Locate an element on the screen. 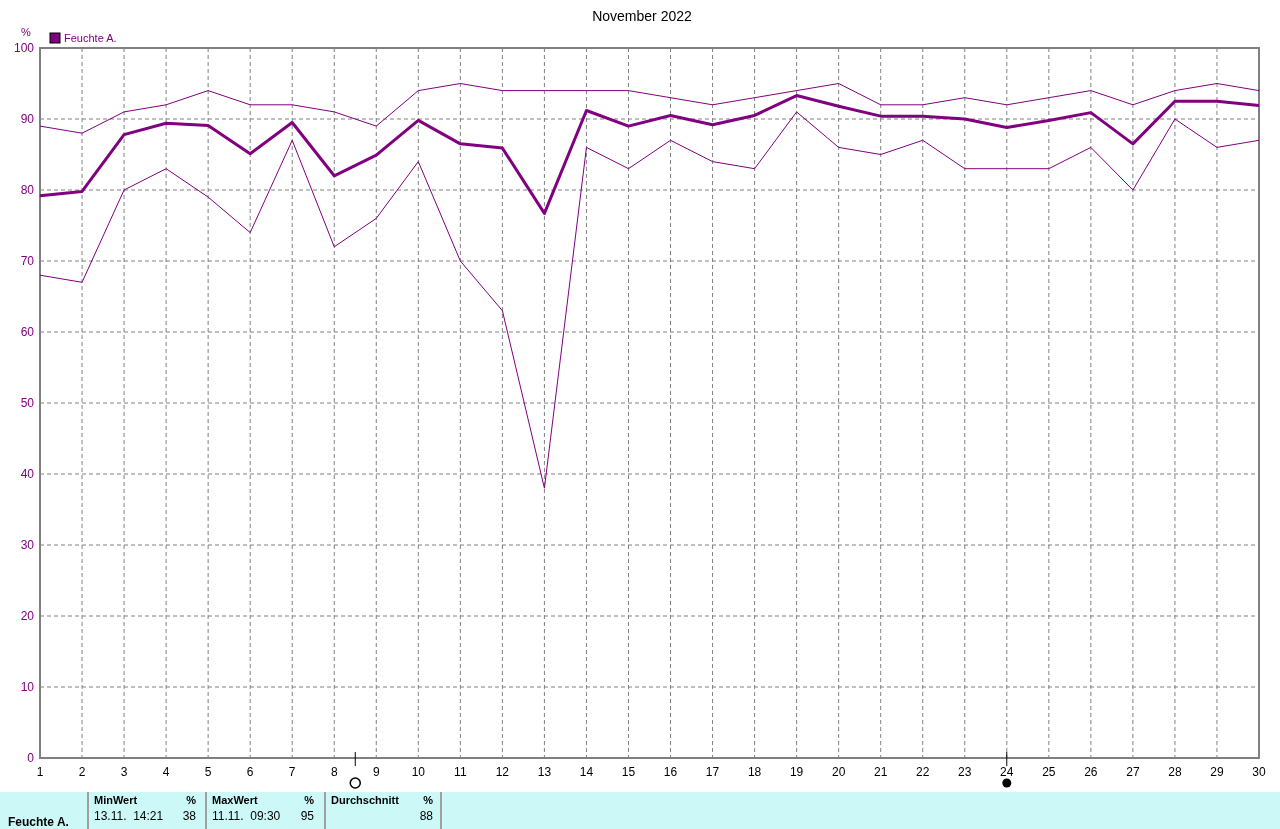  text: Durchschnitt is located at coordinates (365, 800).